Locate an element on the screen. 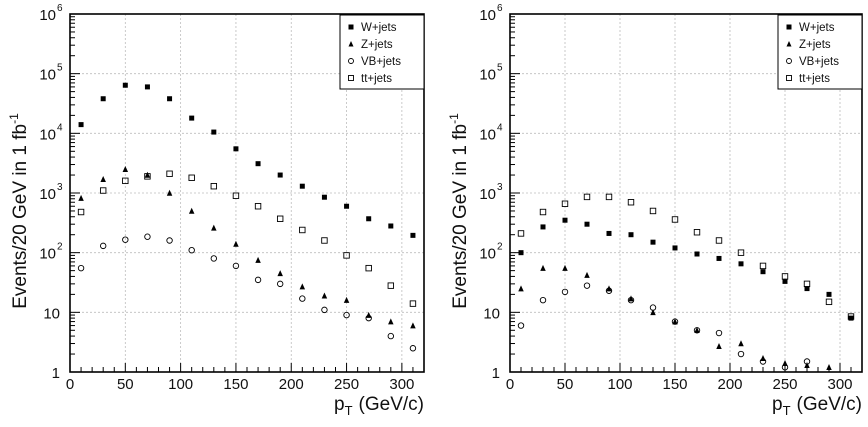  y-axis-label: Events/20 GeV in 1 fb-1 is located at coordinates (19, 211).